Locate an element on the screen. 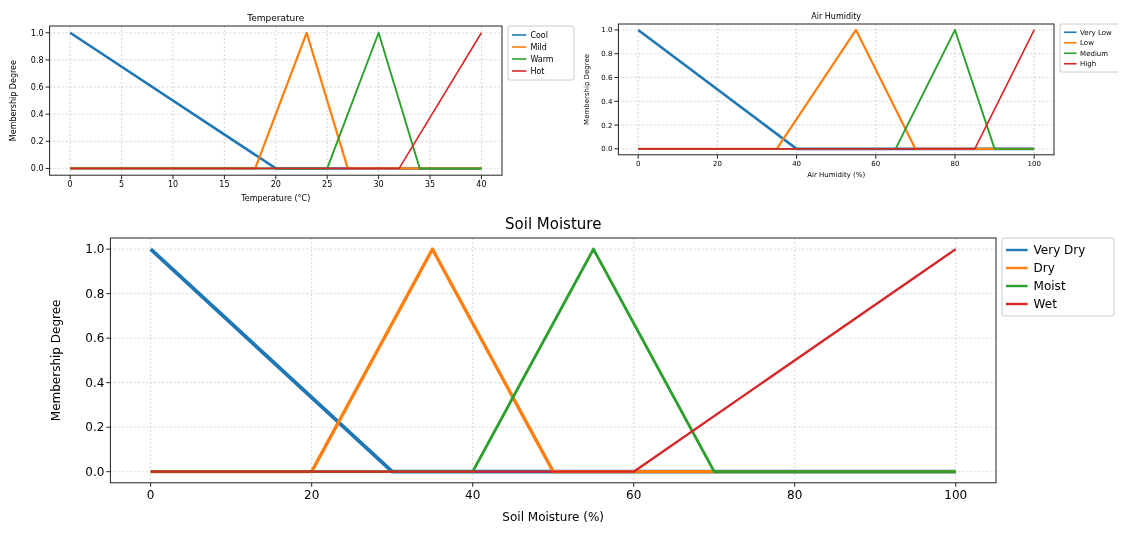 Image resolution: width=1126 pixels, height=536 pixels. legend-label: Mild is located at coordinates (538, 47).